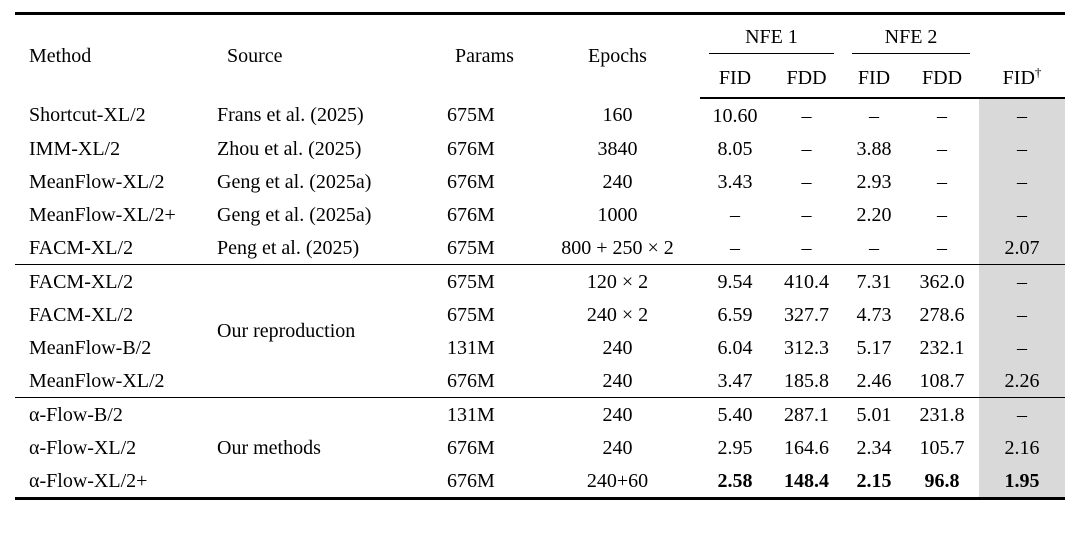 Image resolution: width=1080 pixels, height=540 pixels. Describe the element at coordinates (735, 148) in the screenshot. I see `value-cell: 8.05` at that location.